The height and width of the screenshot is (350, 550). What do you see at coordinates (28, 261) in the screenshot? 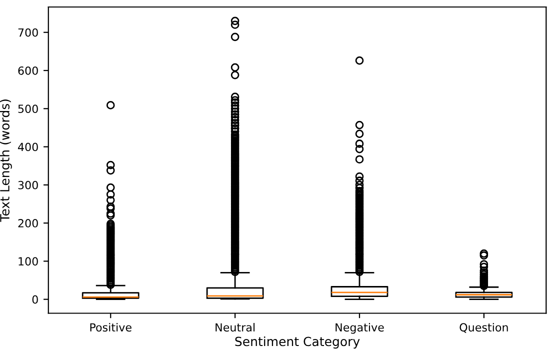
I see `y-tick-label: 100` at bounding box center [28, 261].